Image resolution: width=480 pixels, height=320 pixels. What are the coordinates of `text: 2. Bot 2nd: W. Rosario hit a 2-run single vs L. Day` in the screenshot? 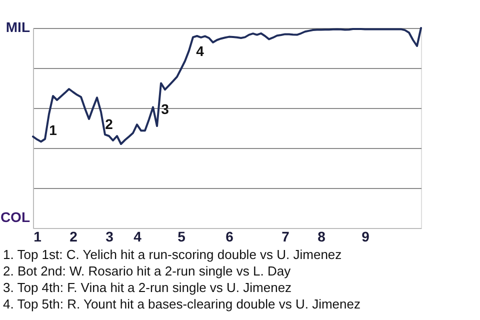 It's located at (147, 271).